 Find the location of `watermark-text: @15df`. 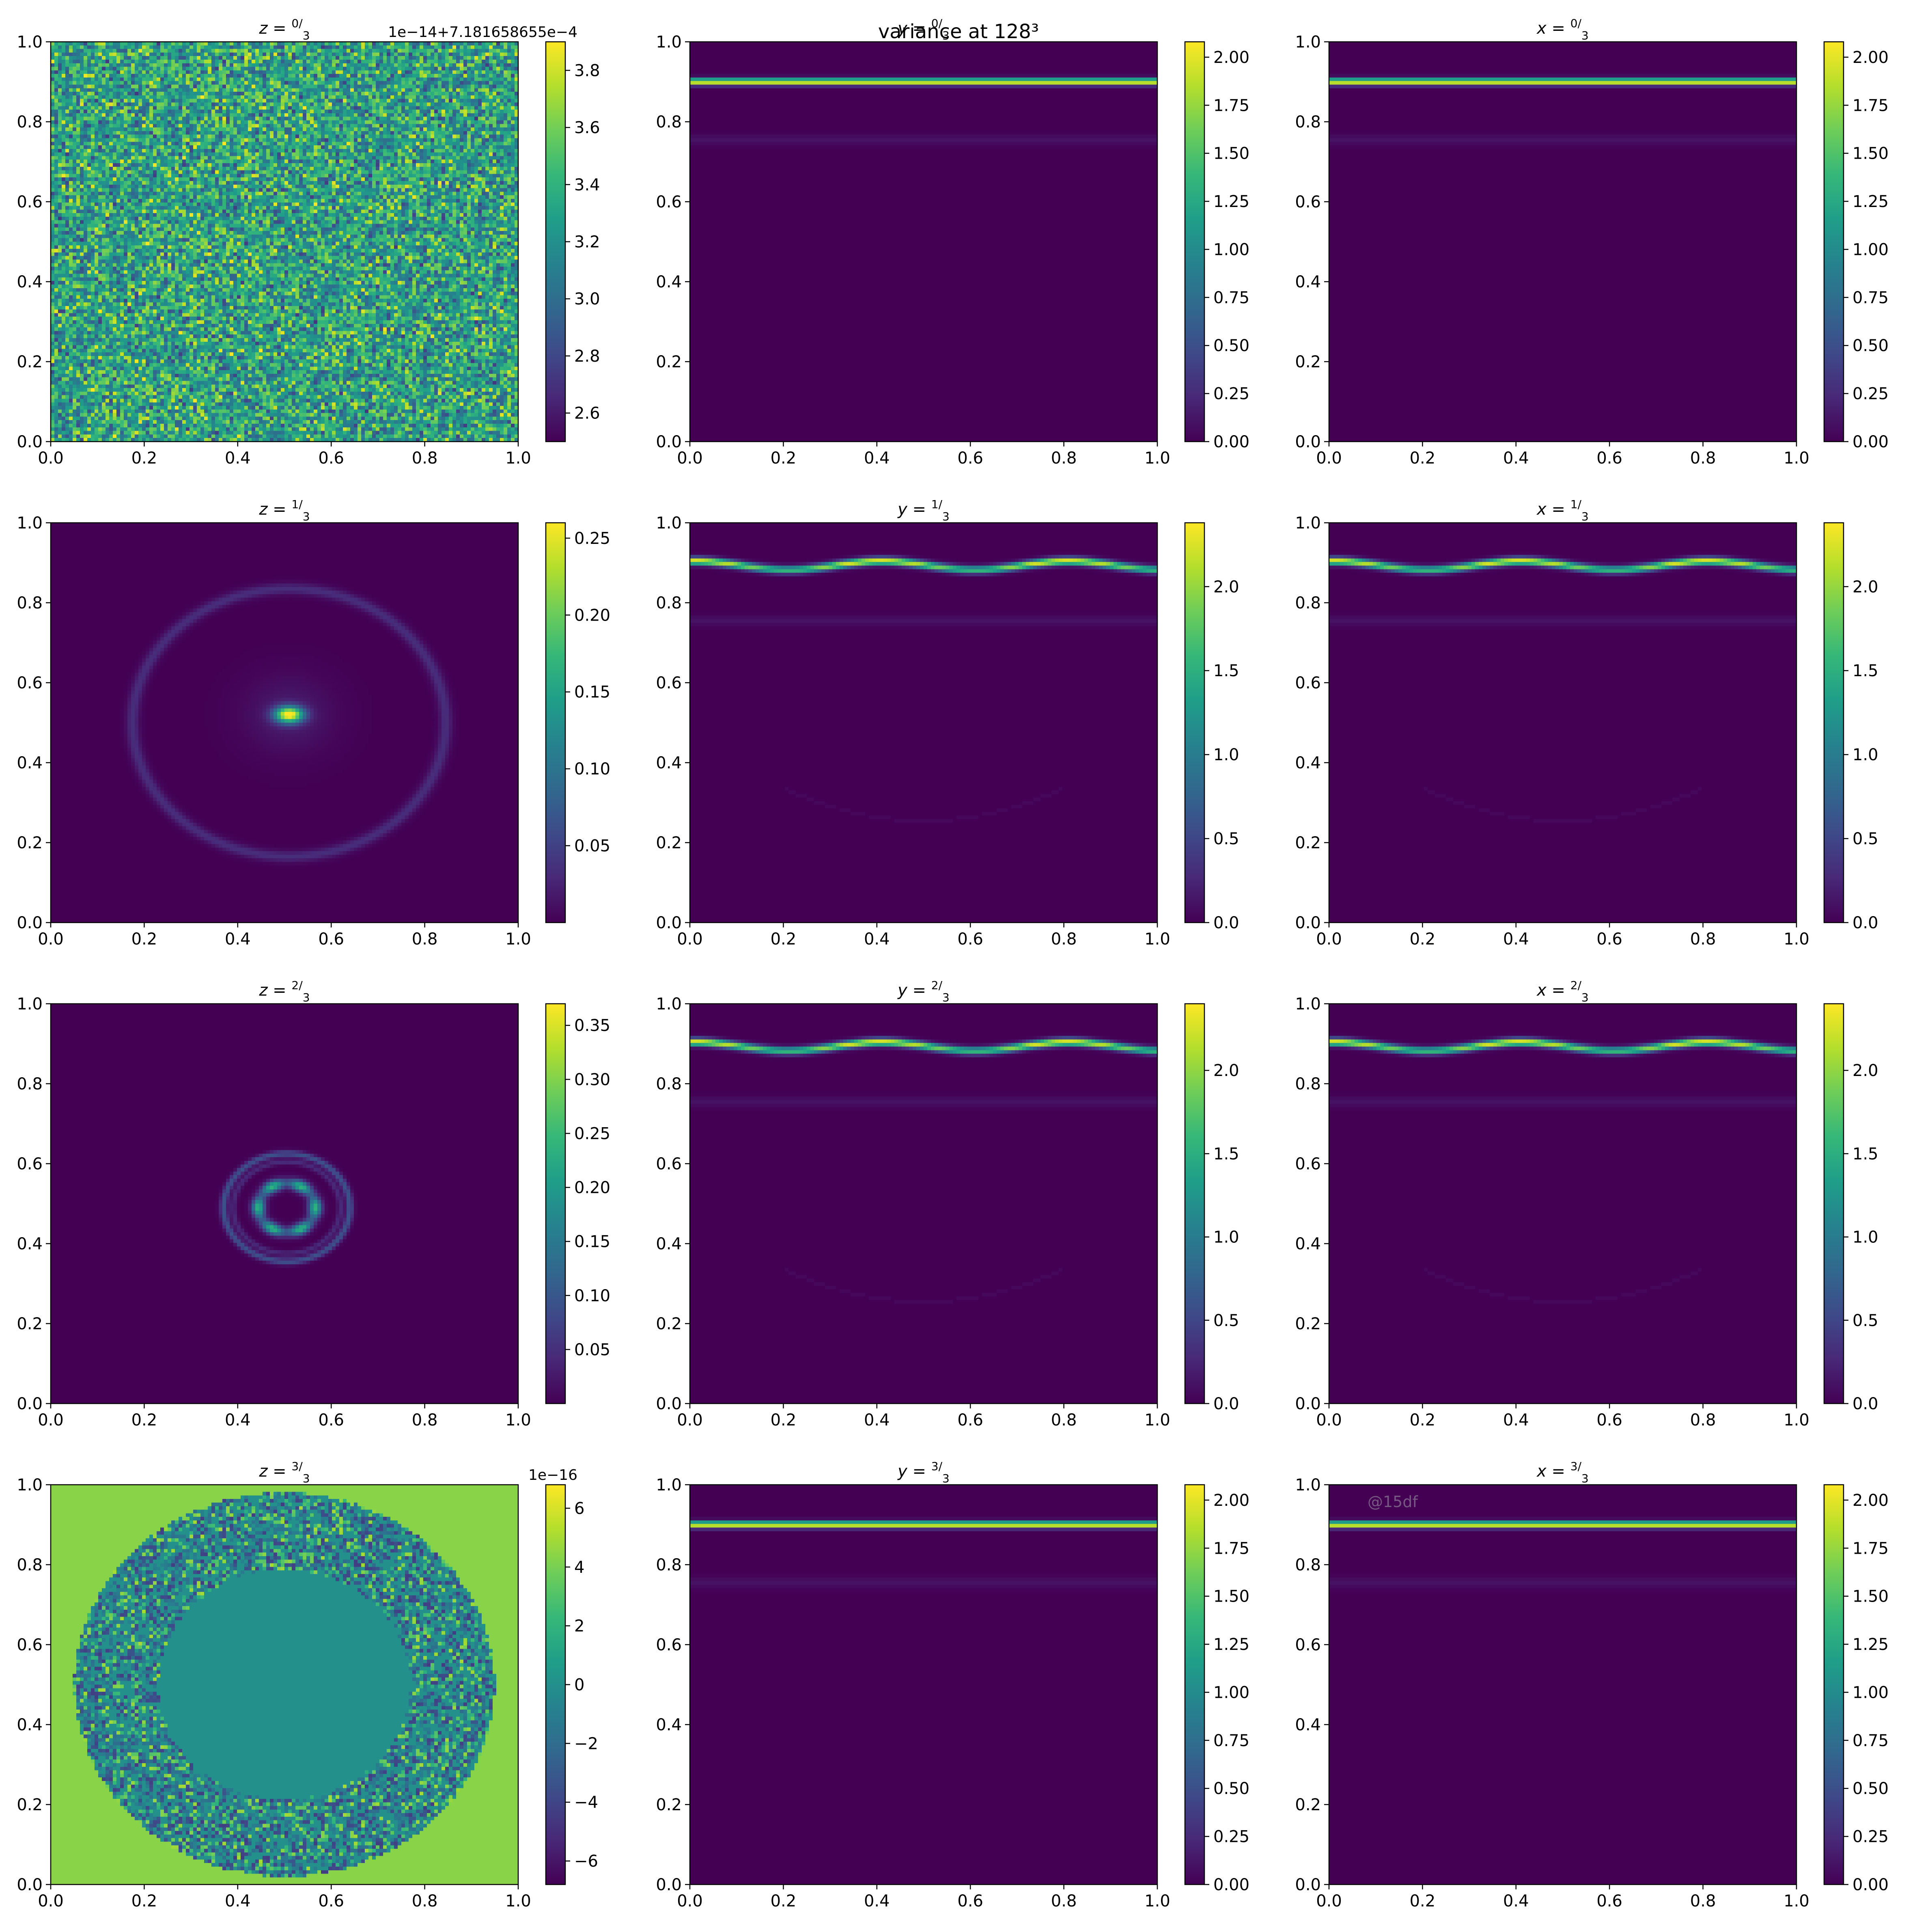

watermark-text: @15df is located at coordinates (1393, 1502).